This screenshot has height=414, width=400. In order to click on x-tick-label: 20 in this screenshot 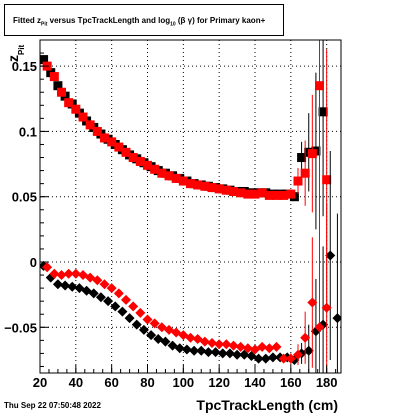, I will do `click(40, 382)`.